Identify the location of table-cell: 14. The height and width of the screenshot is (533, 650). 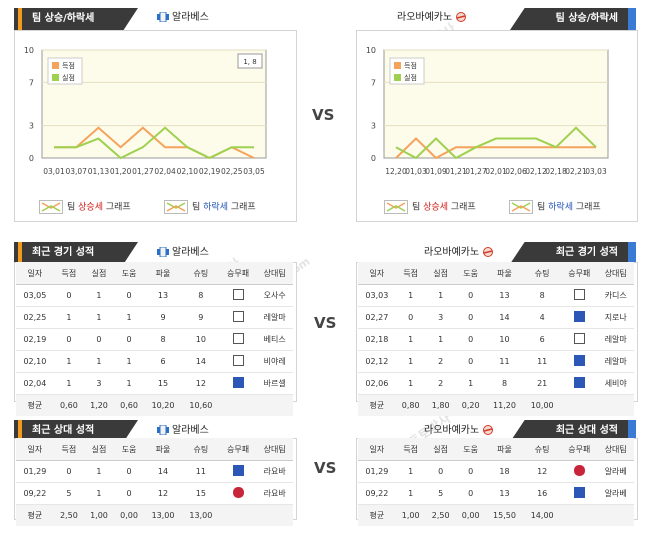
(504, 317).